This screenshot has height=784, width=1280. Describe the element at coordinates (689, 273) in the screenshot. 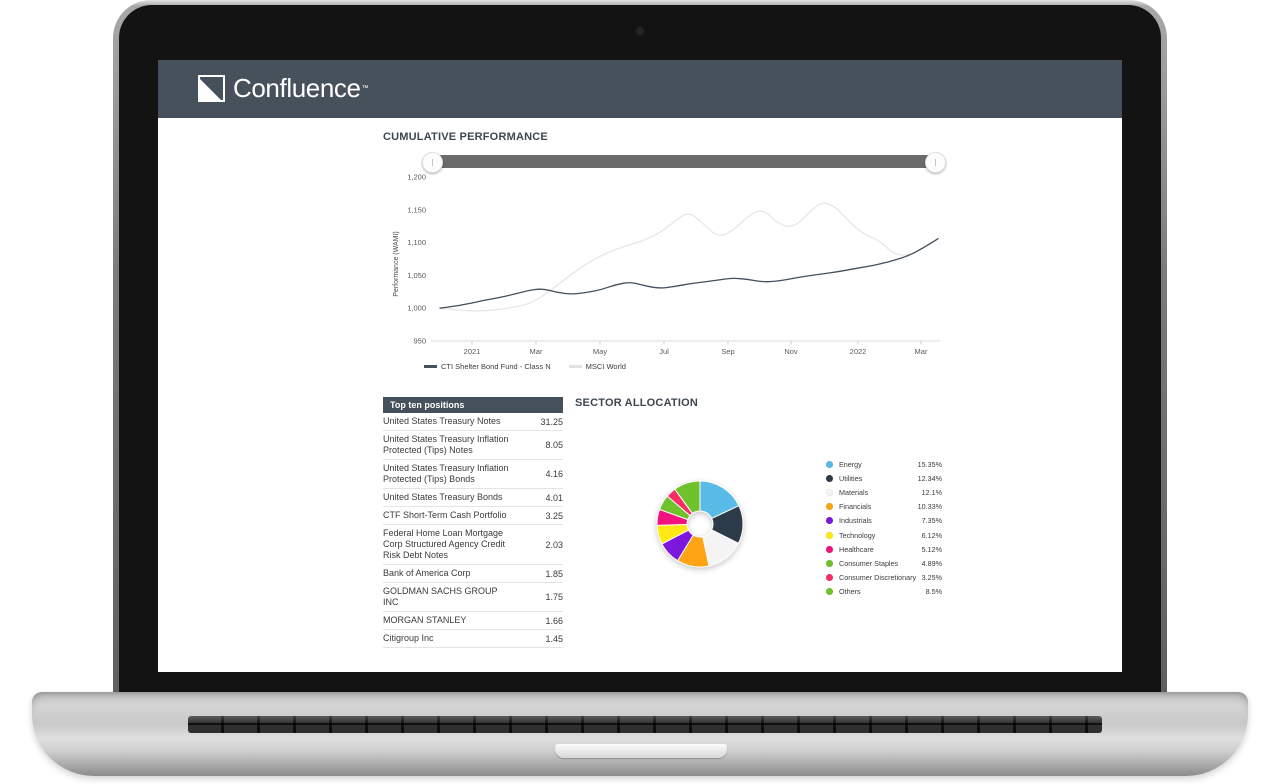

I see `series-line` at that location.